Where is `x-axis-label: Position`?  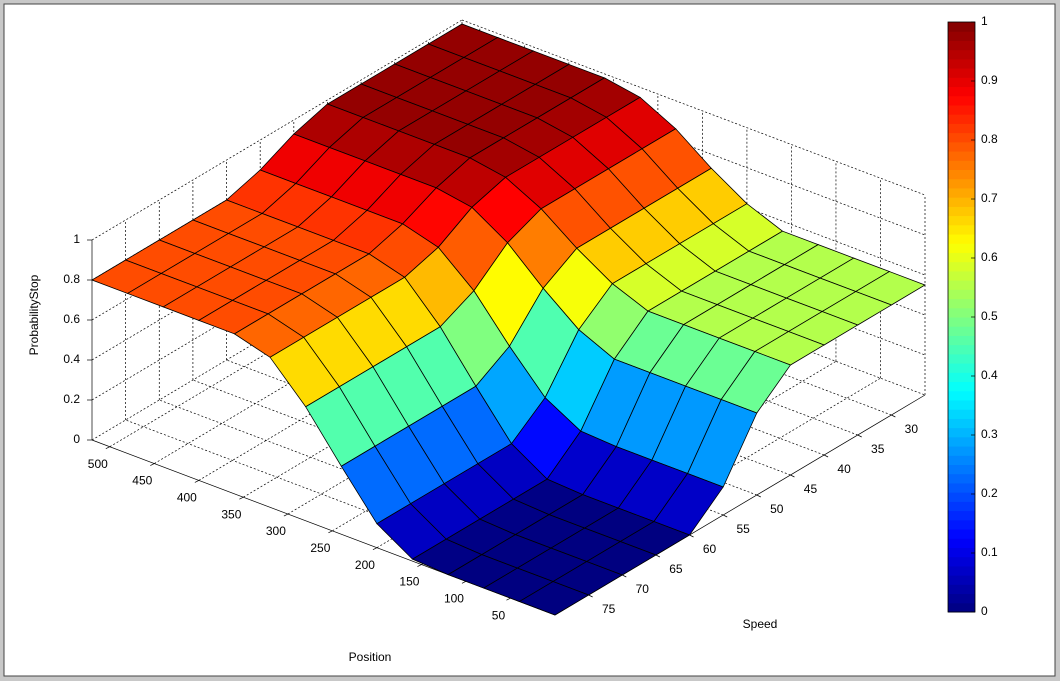 x-axis-label: Position is located at coordinates (370, 657).